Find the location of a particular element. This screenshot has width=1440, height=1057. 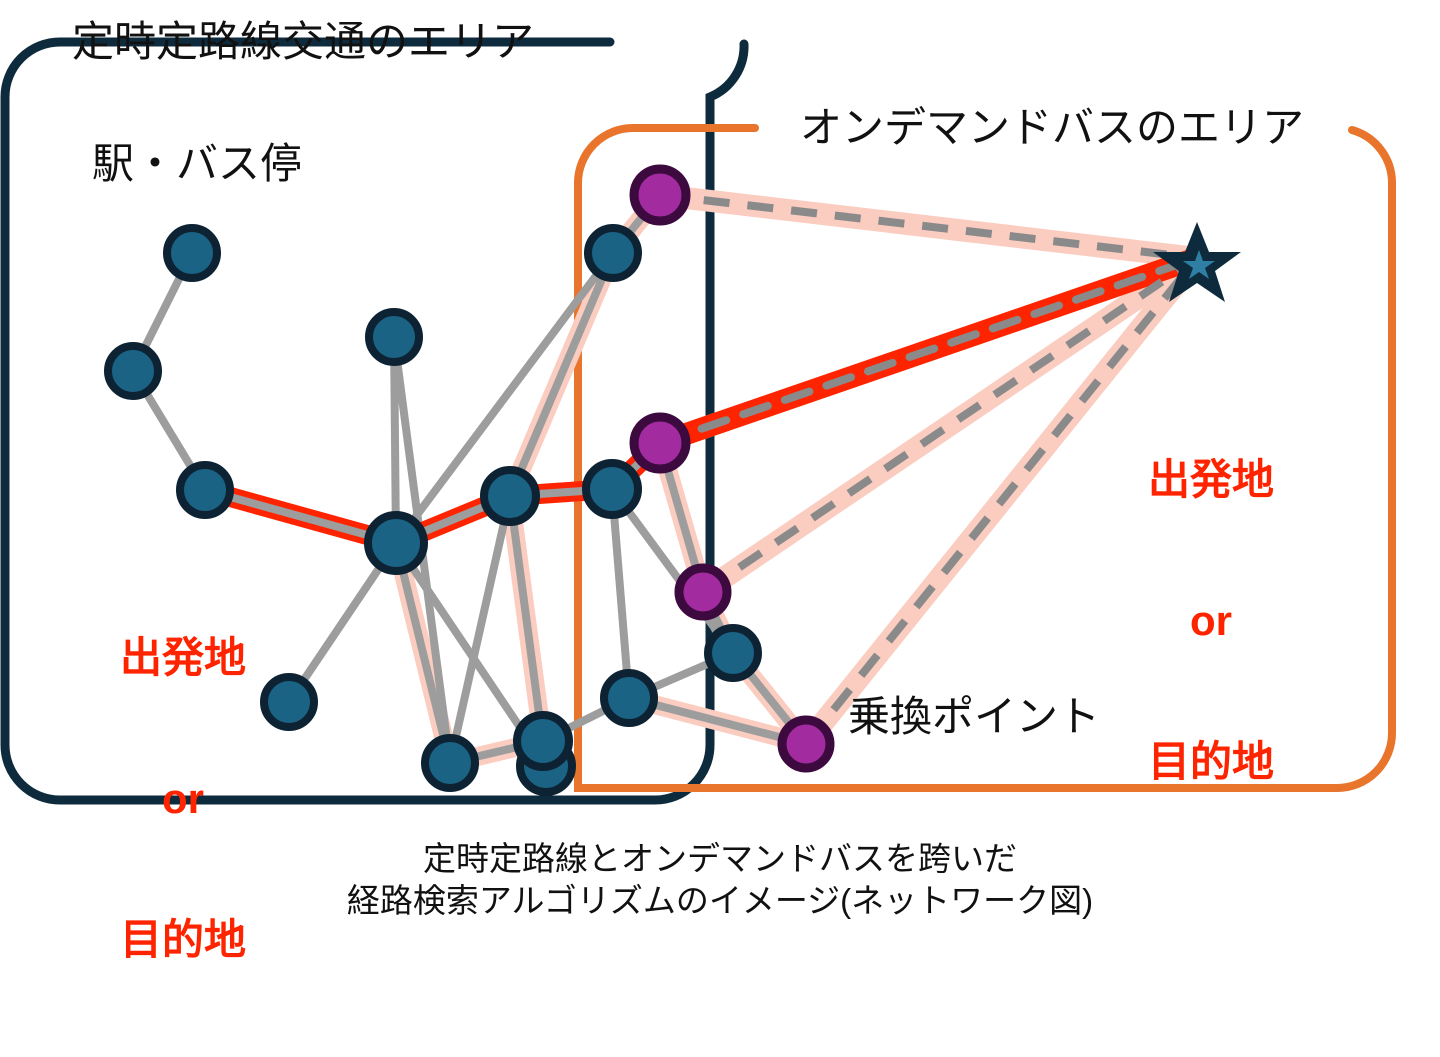

origin-destination-right-line2: or is located at coordinates (1211, 621).